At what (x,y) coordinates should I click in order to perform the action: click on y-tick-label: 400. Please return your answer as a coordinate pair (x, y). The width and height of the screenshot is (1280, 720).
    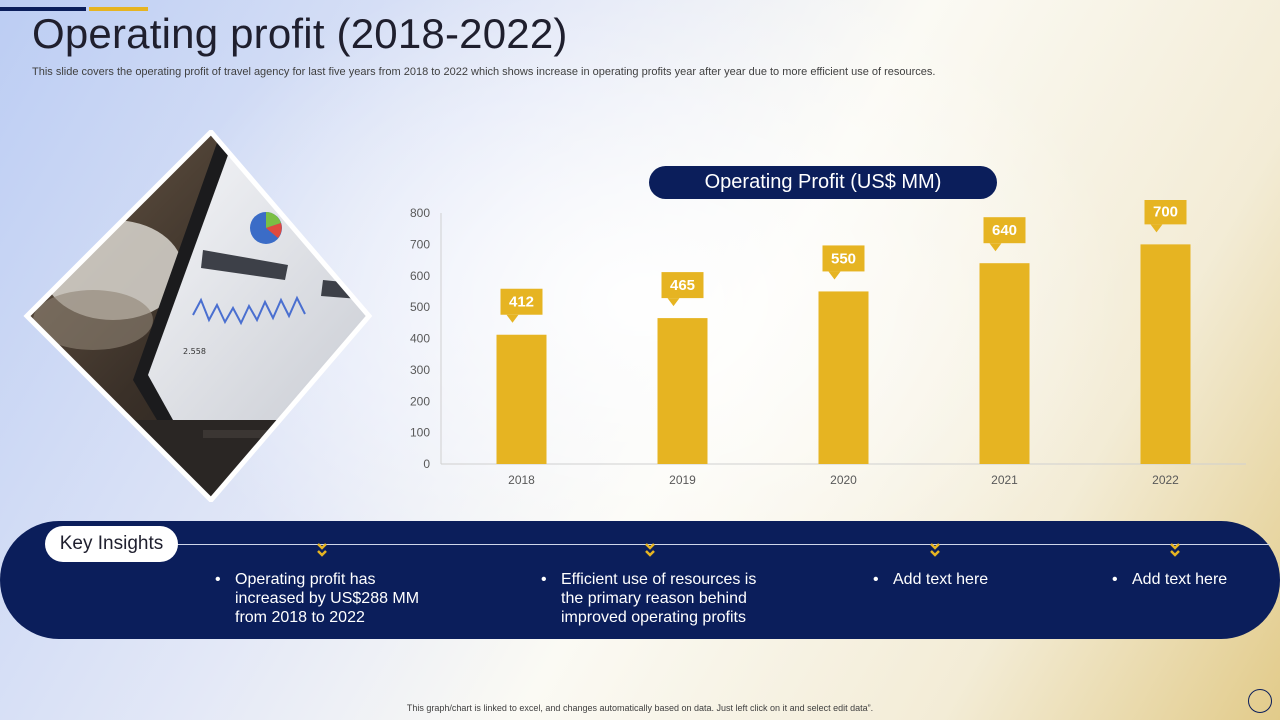
    Looking at the image, I should click on (420, 339).